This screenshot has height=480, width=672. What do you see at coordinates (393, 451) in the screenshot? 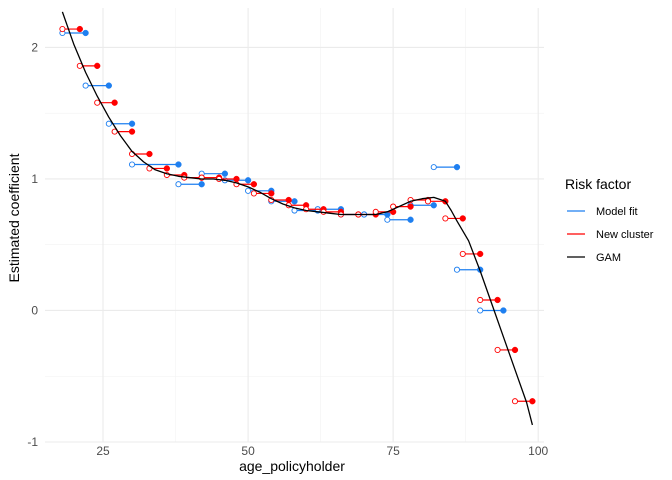
I see `x-tick-label: 75` at bounding box center [393, 451].